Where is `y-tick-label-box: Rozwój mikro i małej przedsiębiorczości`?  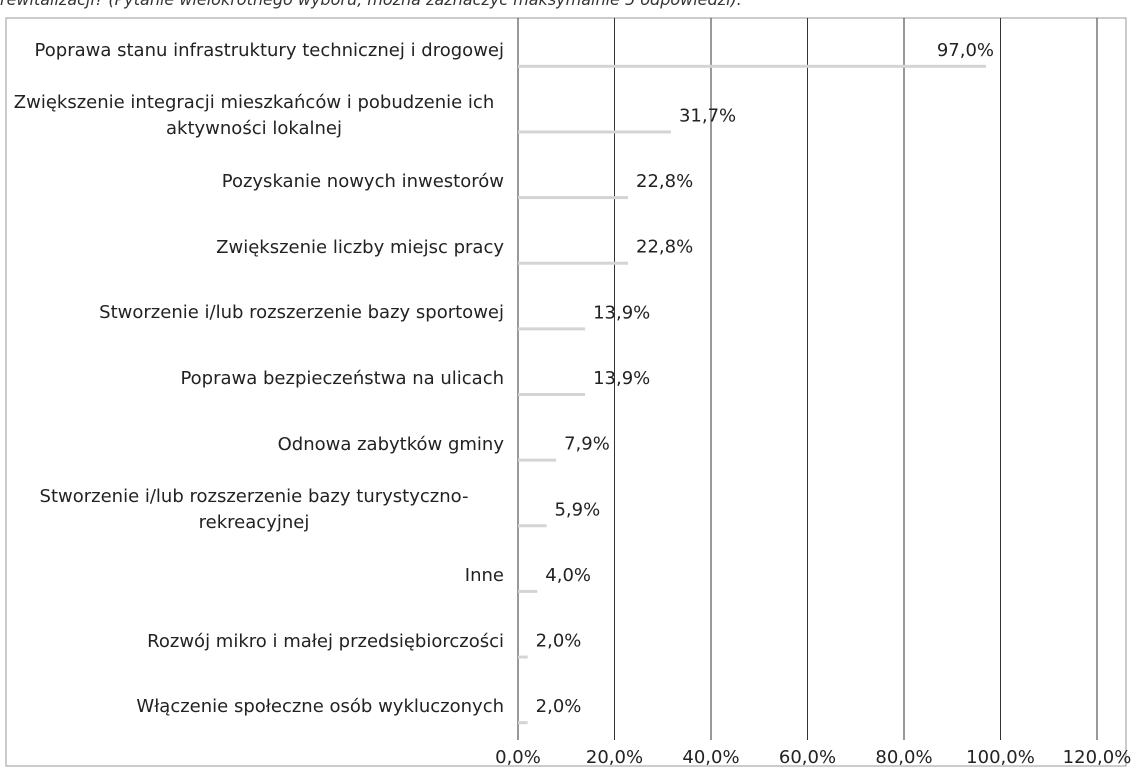 y-tick-label-box: Rozwój mikro i małej przedsiębiorczości is located at coordinates (325, 642).